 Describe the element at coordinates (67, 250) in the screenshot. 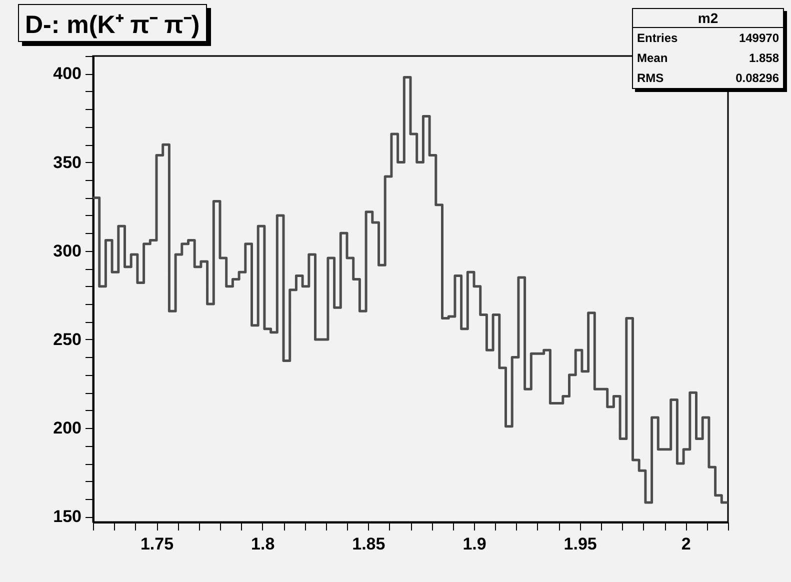

I see `y-tick-label: 300` at that location.